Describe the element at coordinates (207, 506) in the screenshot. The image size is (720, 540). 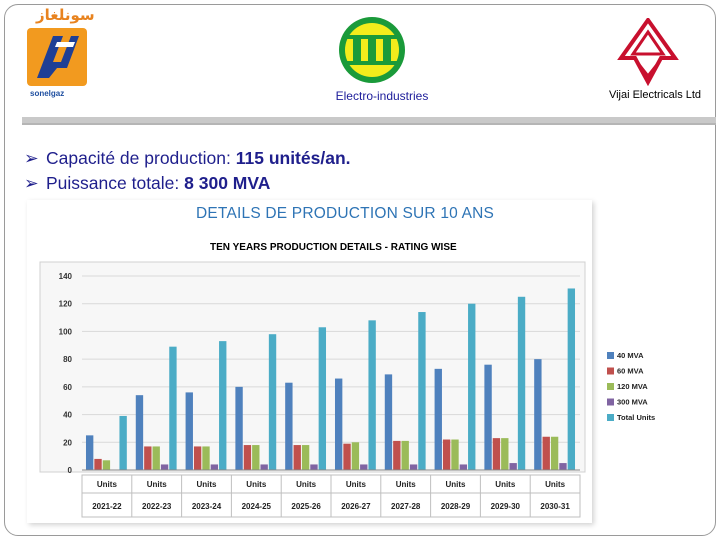
I see `x-tick-label: 2023-24` at that location.